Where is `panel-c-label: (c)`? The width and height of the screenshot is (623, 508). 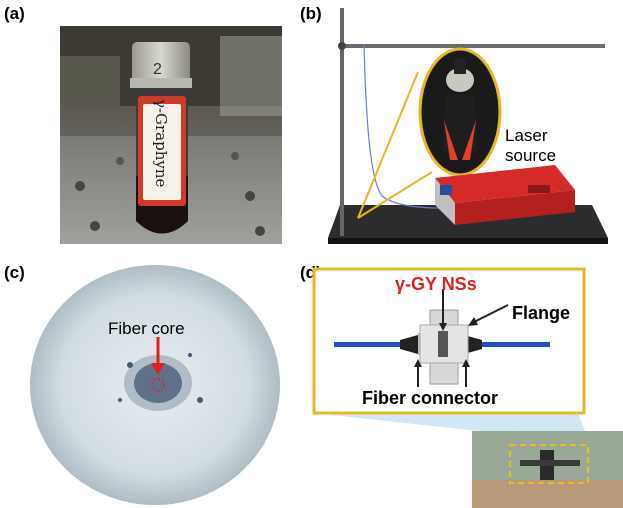
panel-c-label: (c) is located at coordinates (14, 272).